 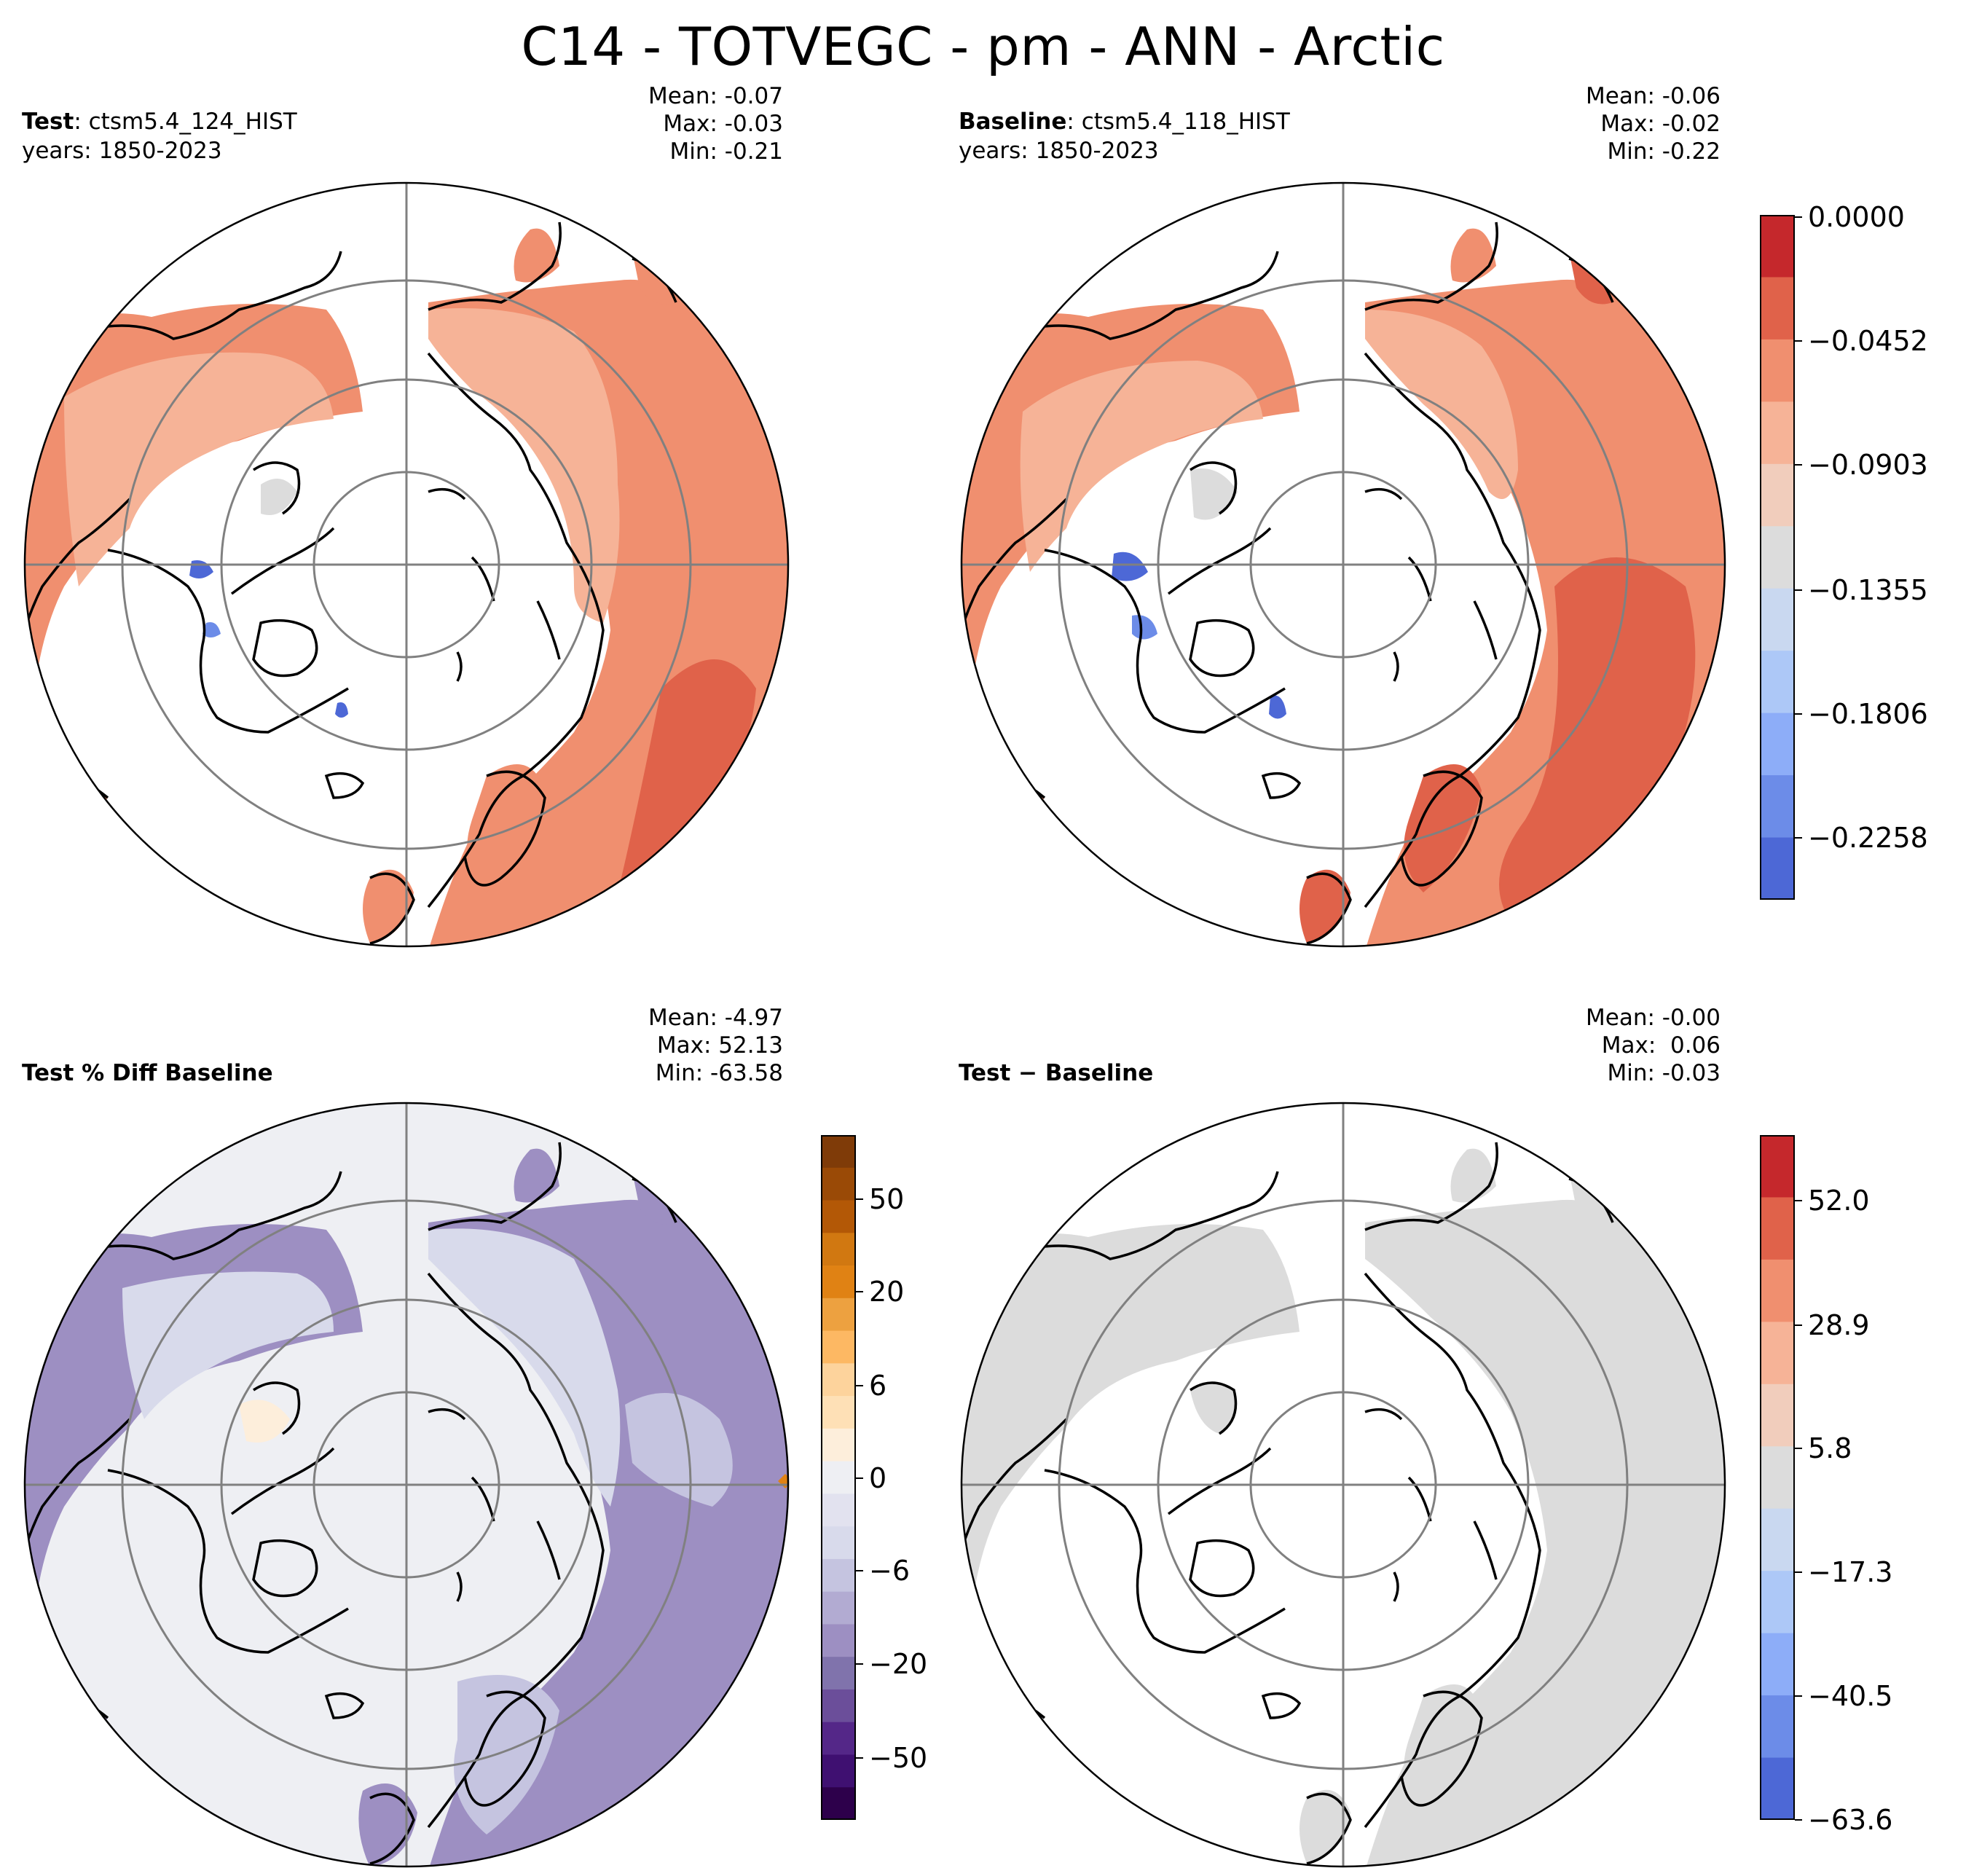 I want to click on pctdiff-colorbar-tick-label: 6, so click(x=878, y=1386).